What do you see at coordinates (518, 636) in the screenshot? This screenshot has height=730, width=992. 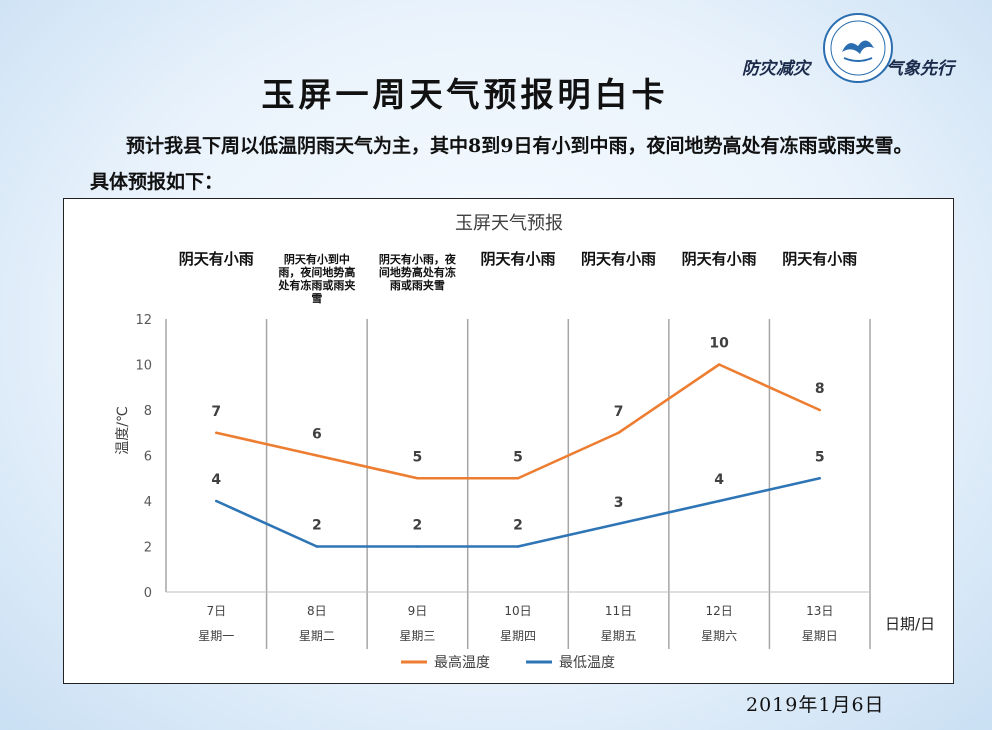 I see `weekday-label: 星期四` at bounding box center [518, 636].